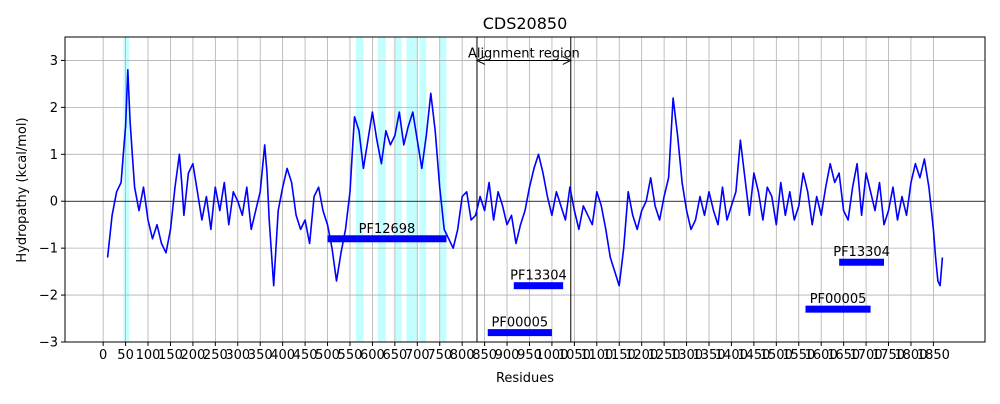 This screenshot has width=1000, height=404. I want to click on x-tick-label: 150, so click(170, 355).